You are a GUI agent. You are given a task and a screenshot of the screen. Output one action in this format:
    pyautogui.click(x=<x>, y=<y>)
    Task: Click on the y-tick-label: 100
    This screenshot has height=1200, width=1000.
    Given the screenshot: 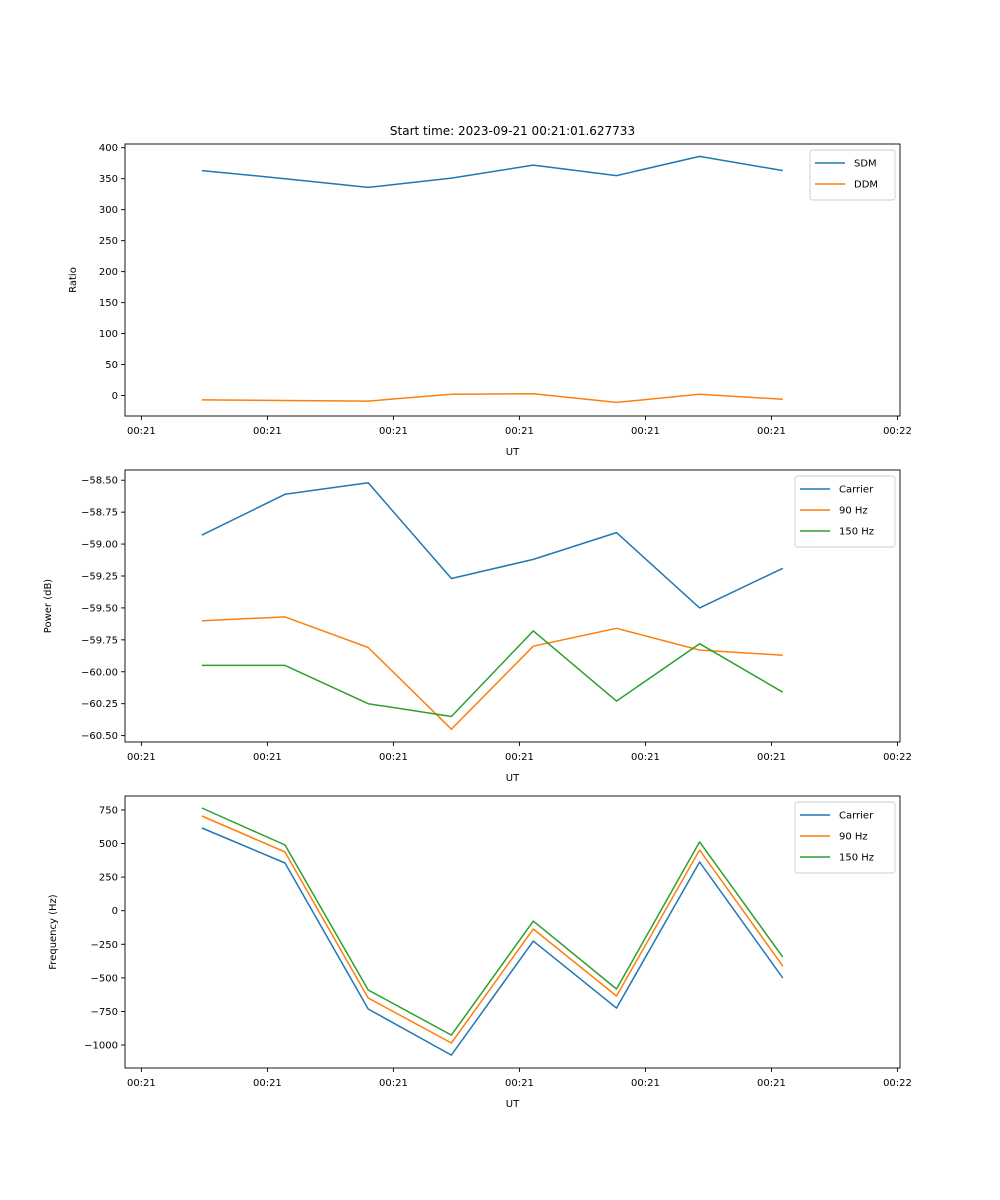 What is the action you would take?
    pyautogui.click(x=108, y=334)
    